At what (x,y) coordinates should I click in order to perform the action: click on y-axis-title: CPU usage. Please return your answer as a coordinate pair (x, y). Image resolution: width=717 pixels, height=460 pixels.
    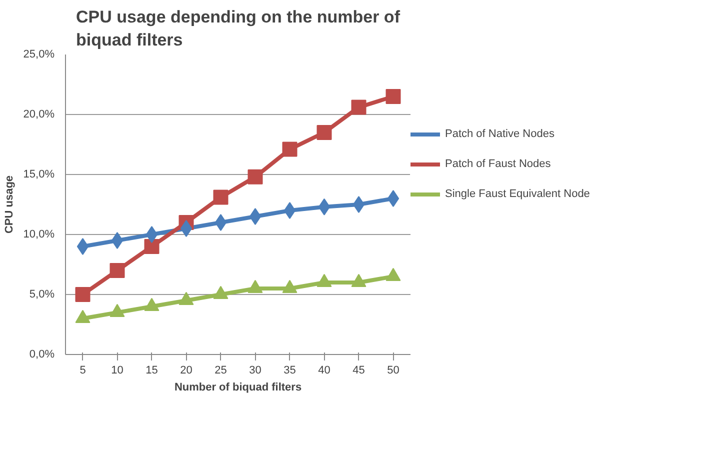
    Looking at the image, I should click on (9, 204).